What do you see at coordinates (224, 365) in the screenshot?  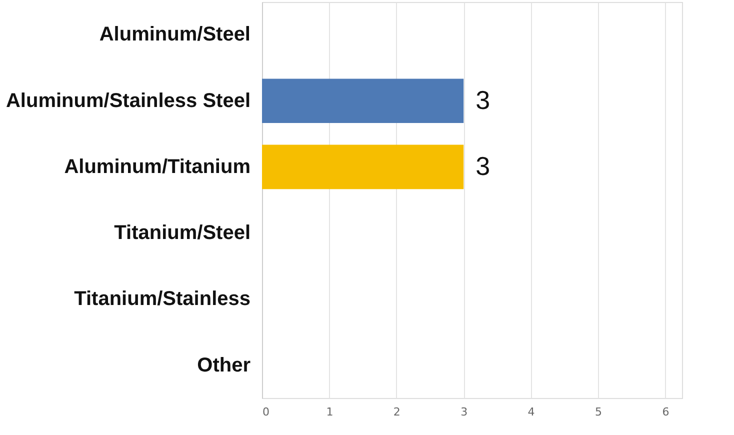 I see `y-tick-label: Other` at bounding box center [224, 365].